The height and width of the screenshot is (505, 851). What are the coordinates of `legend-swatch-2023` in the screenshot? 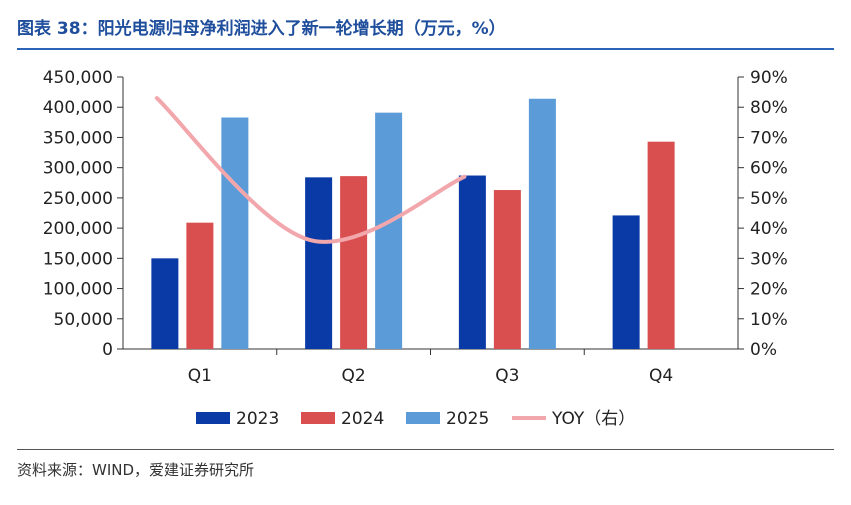 It's located at (213, 418).